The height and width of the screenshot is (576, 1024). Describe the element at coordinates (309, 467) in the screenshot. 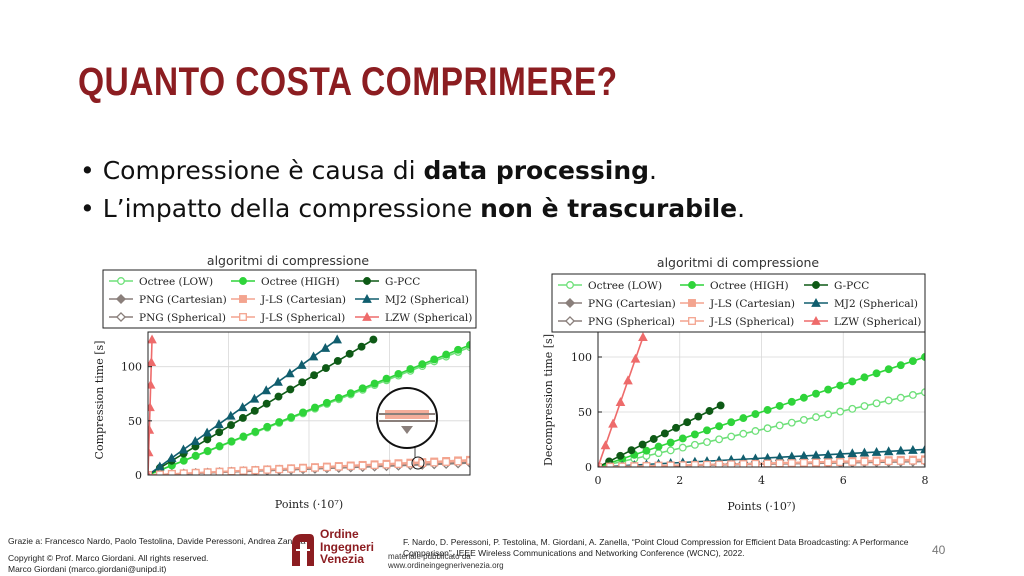

I see `series-line` at that location.